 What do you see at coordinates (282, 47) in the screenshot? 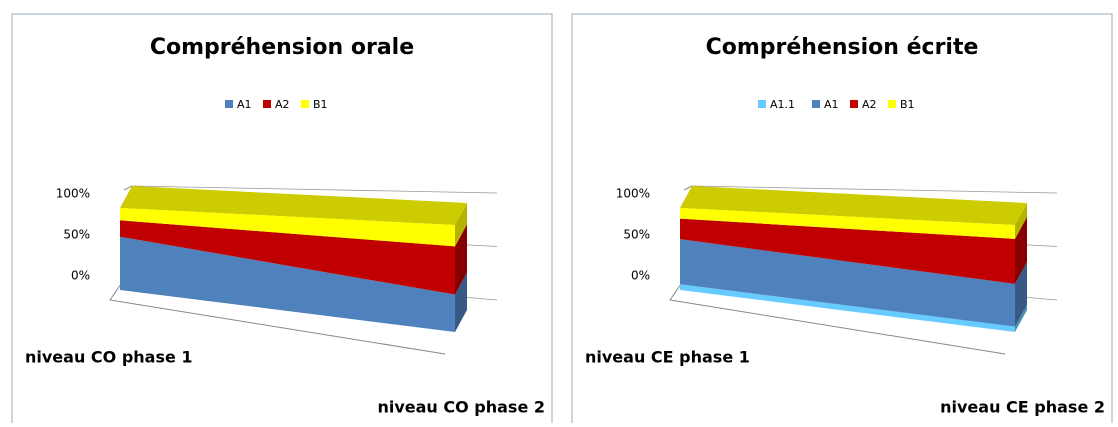
I see `chart-title: Compréhension orale` at bounding box center [282, 47].